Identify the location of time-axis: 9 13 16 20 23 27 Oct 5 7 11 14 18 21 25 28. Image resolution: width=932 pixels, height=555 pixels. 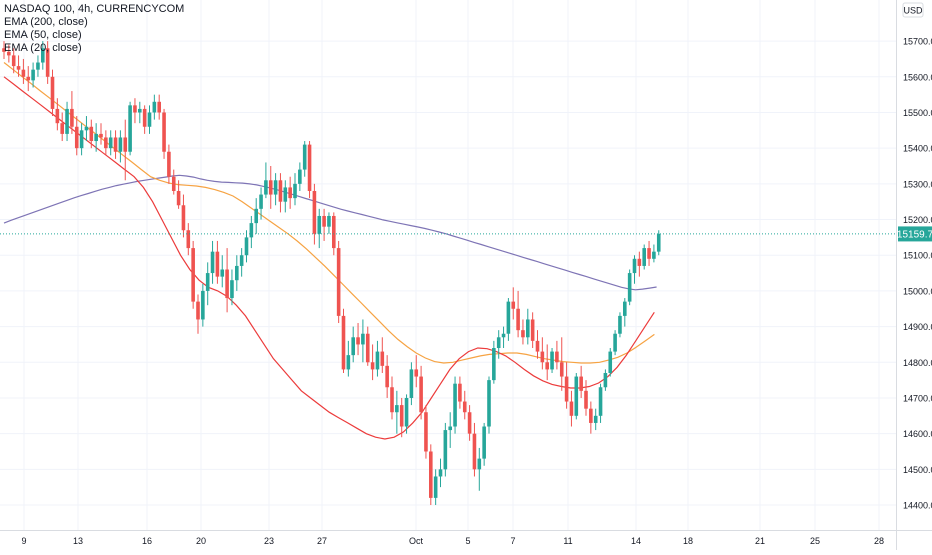
(452, 541).